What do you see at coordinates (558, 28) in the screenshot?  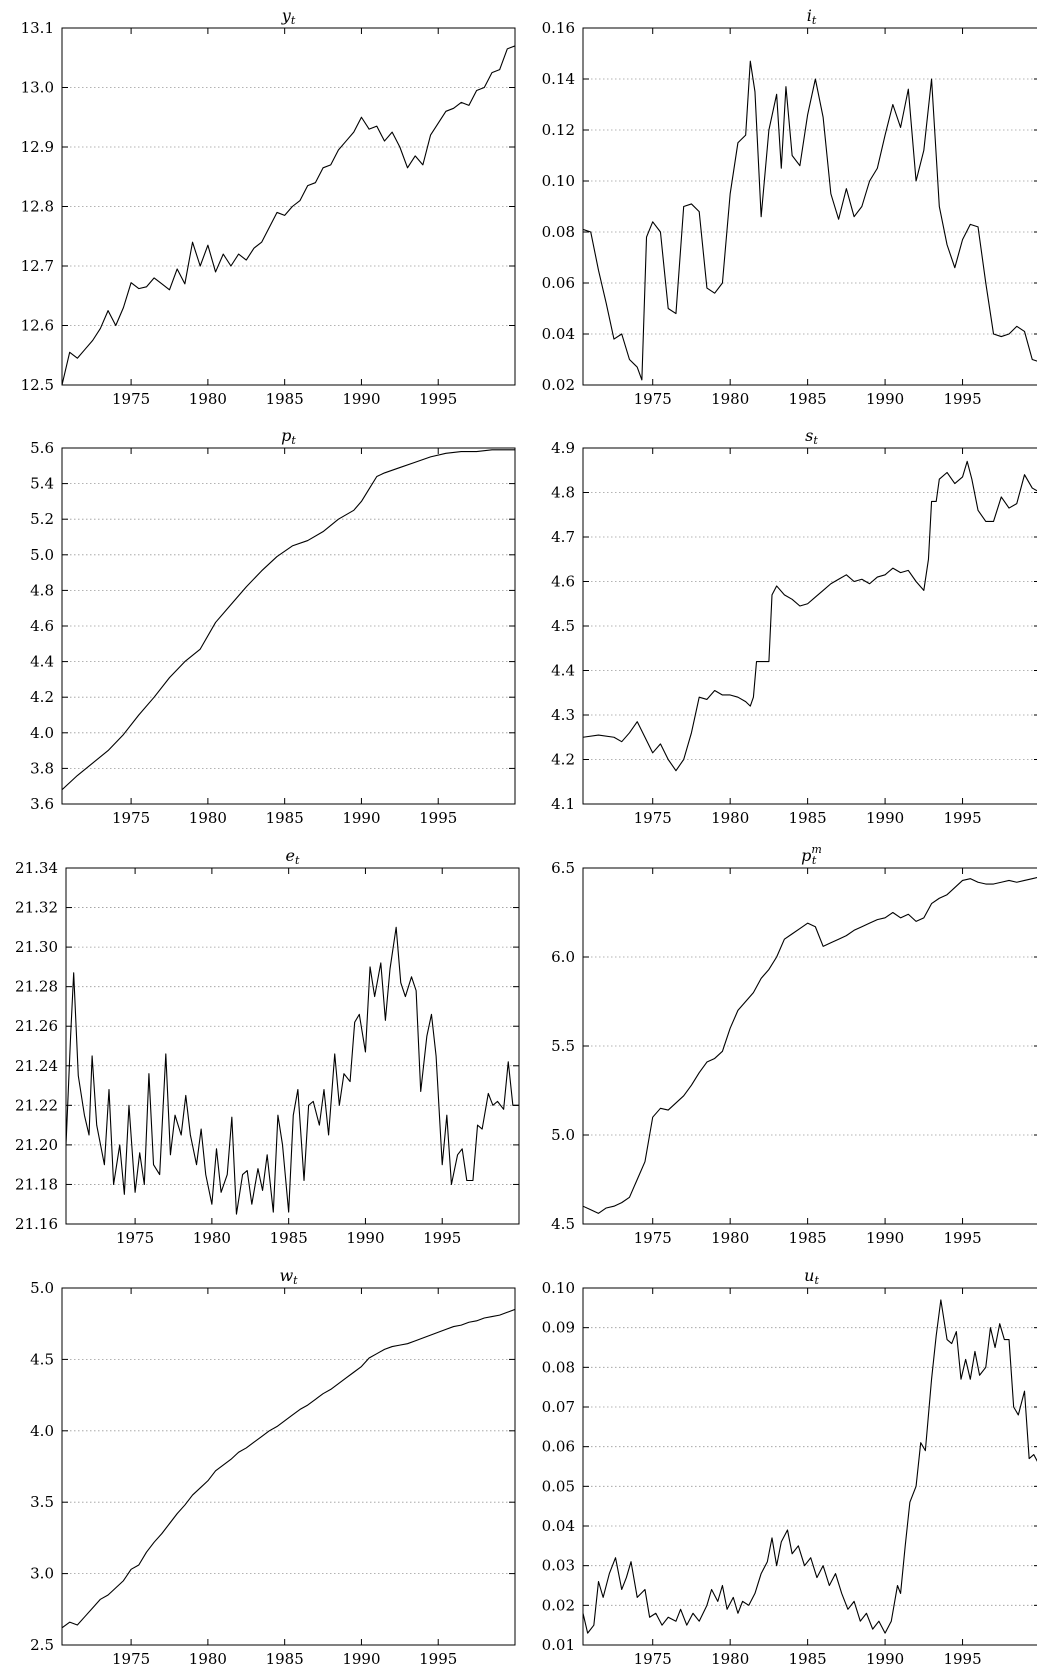 I see `y-tick-label: 0.16` at bounding box center [558, 28].